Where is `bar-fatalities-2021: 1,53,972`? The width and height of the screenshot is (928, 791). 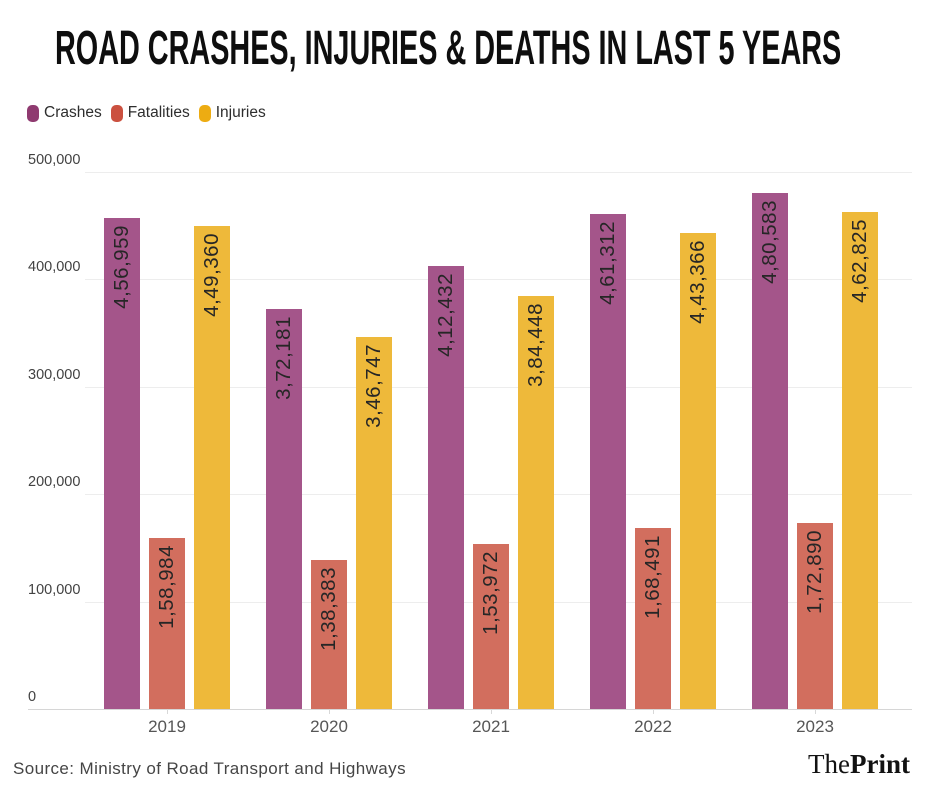 bar-fatalities-2021: 1,53,972 is located at coordinates (491, 626).